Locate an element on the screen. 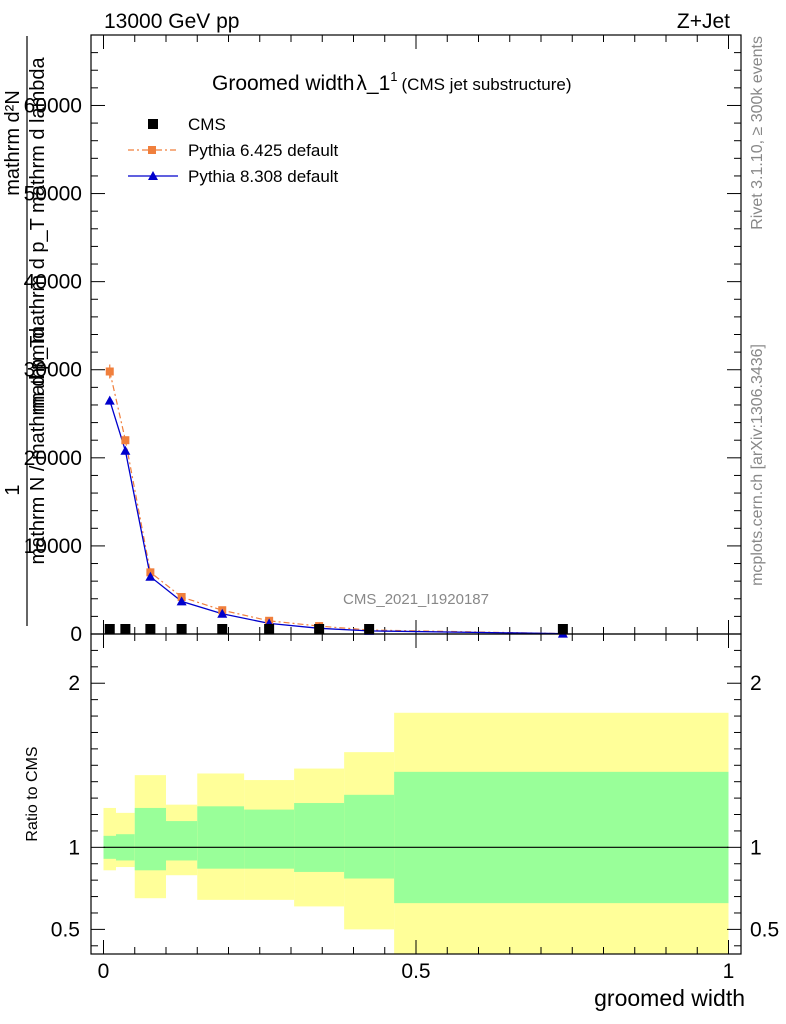  ylabel-denominator-d: mathrm d is located at coordinates (38, 370).